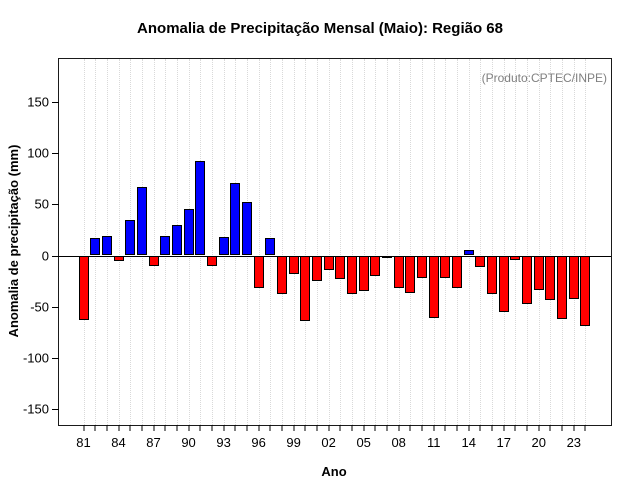 The image size is (640, 500). Describe the element at coordinates (468, 442) in the screenshot. I see `x-axis-tick-label: 14` at that location.